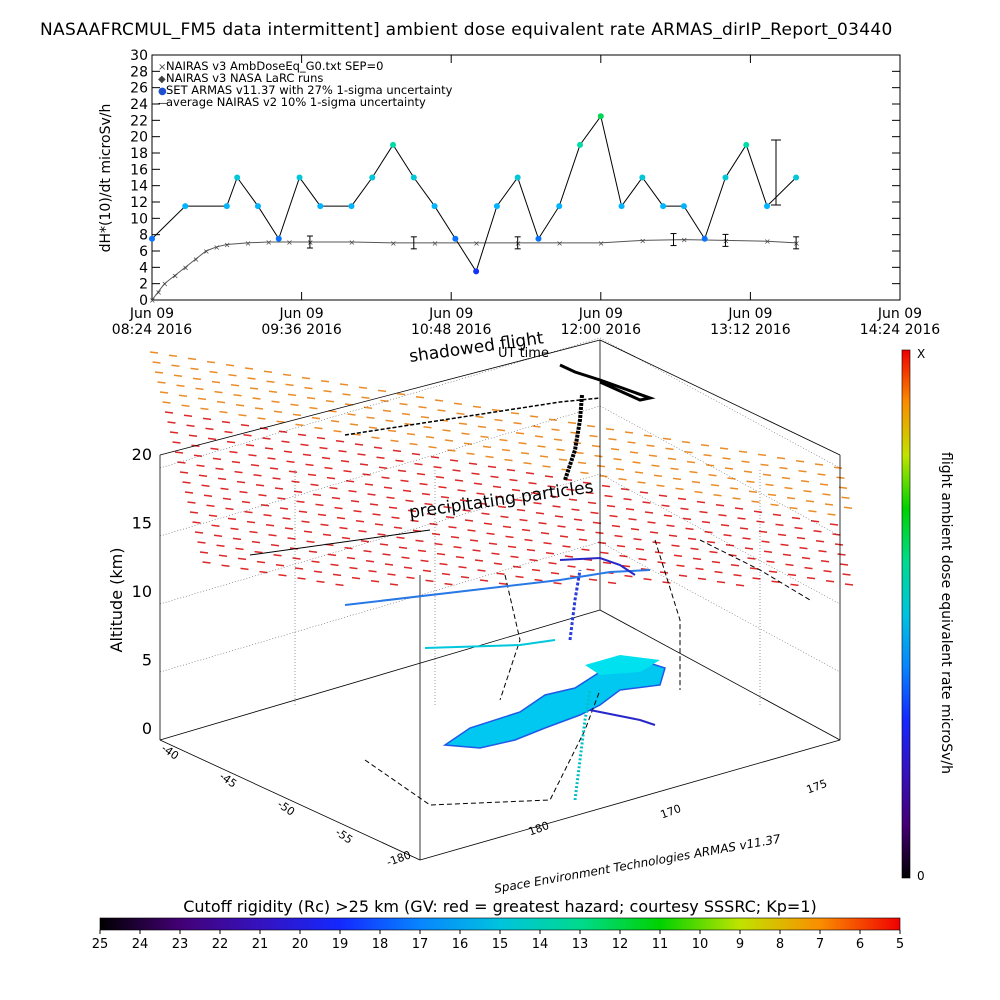 This screenshot has height=1000, width=1000. I want to click on rigidity-tick-label: 17, so click(420, 944).